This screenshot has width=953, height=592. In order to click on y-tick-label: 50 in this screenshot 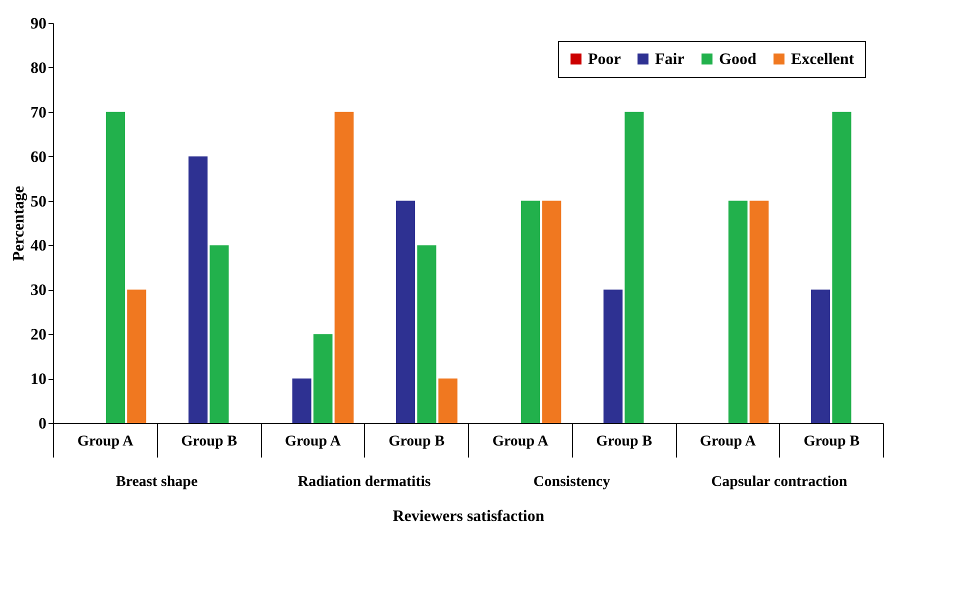, I will do `click(38, 201)`.